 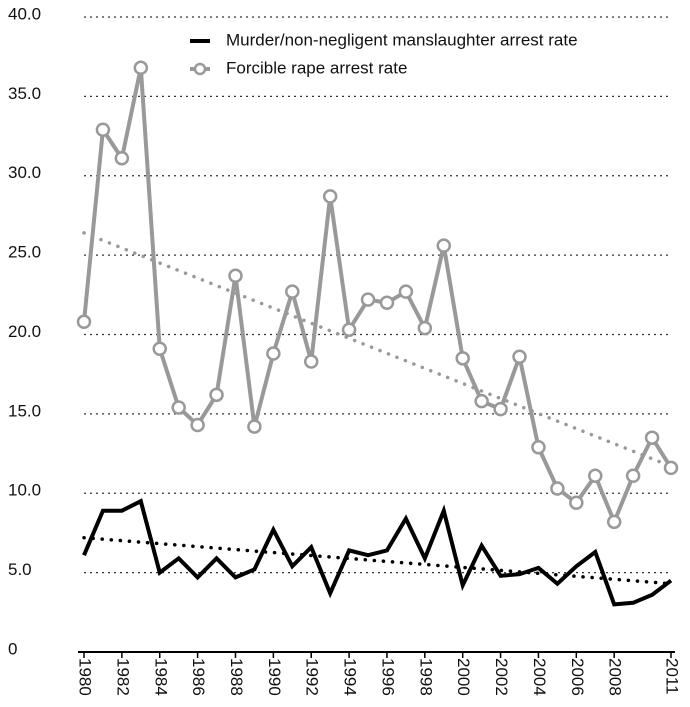 What do you see at coordinates (236, 677) in the screenshot?
I see `x-tick-label: 1988` at bounding box center [236, 677].